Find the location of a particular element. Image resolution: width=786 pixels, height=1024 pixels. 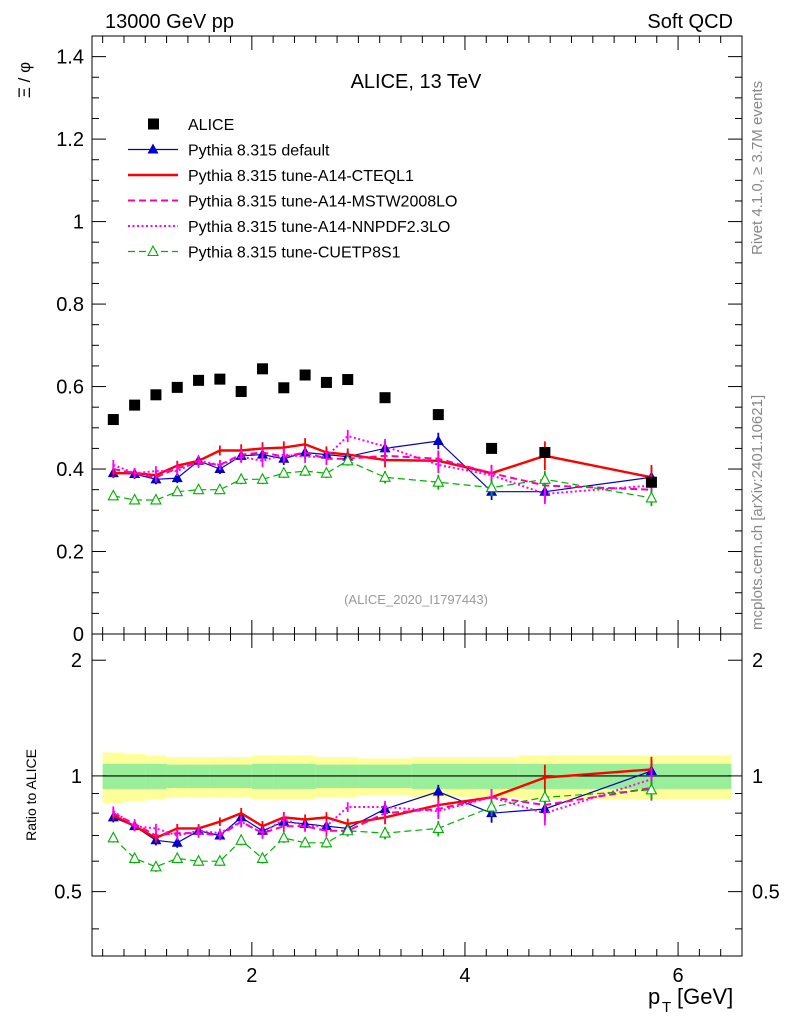

y-axis-label: Ξ / φ is located at coordinates (24, 80).